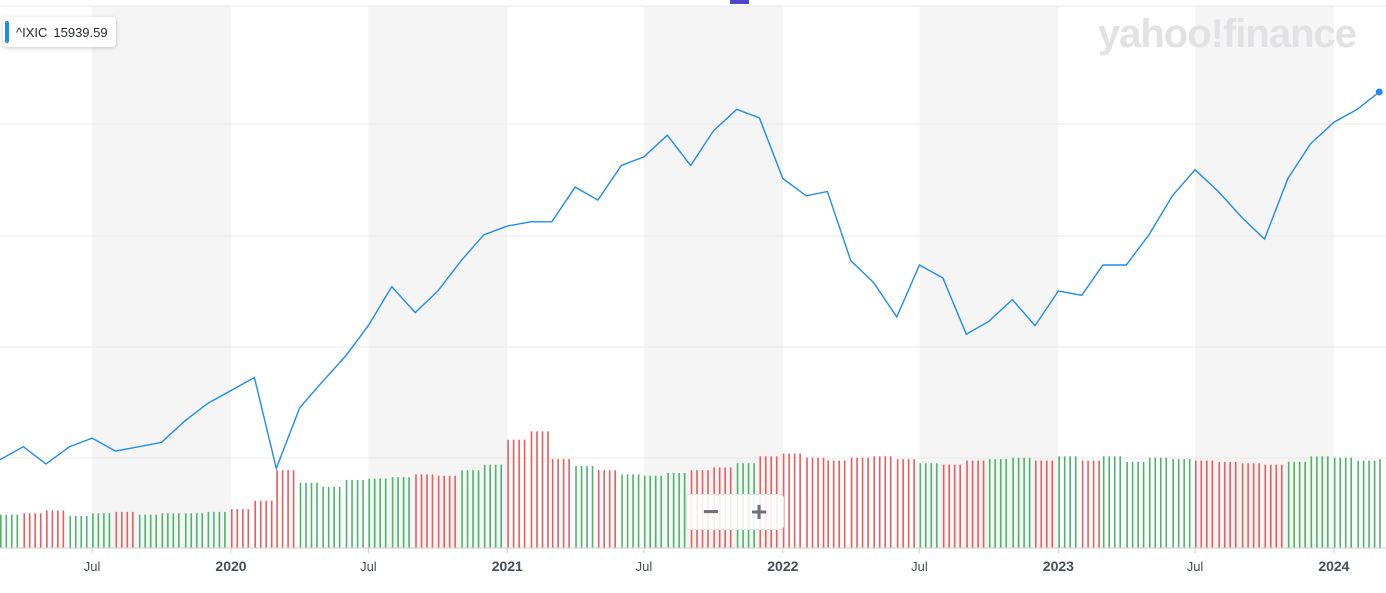 This screenshot has width=1386, height=593. I want to click on zoom-out-button: −, so click(711, 511).